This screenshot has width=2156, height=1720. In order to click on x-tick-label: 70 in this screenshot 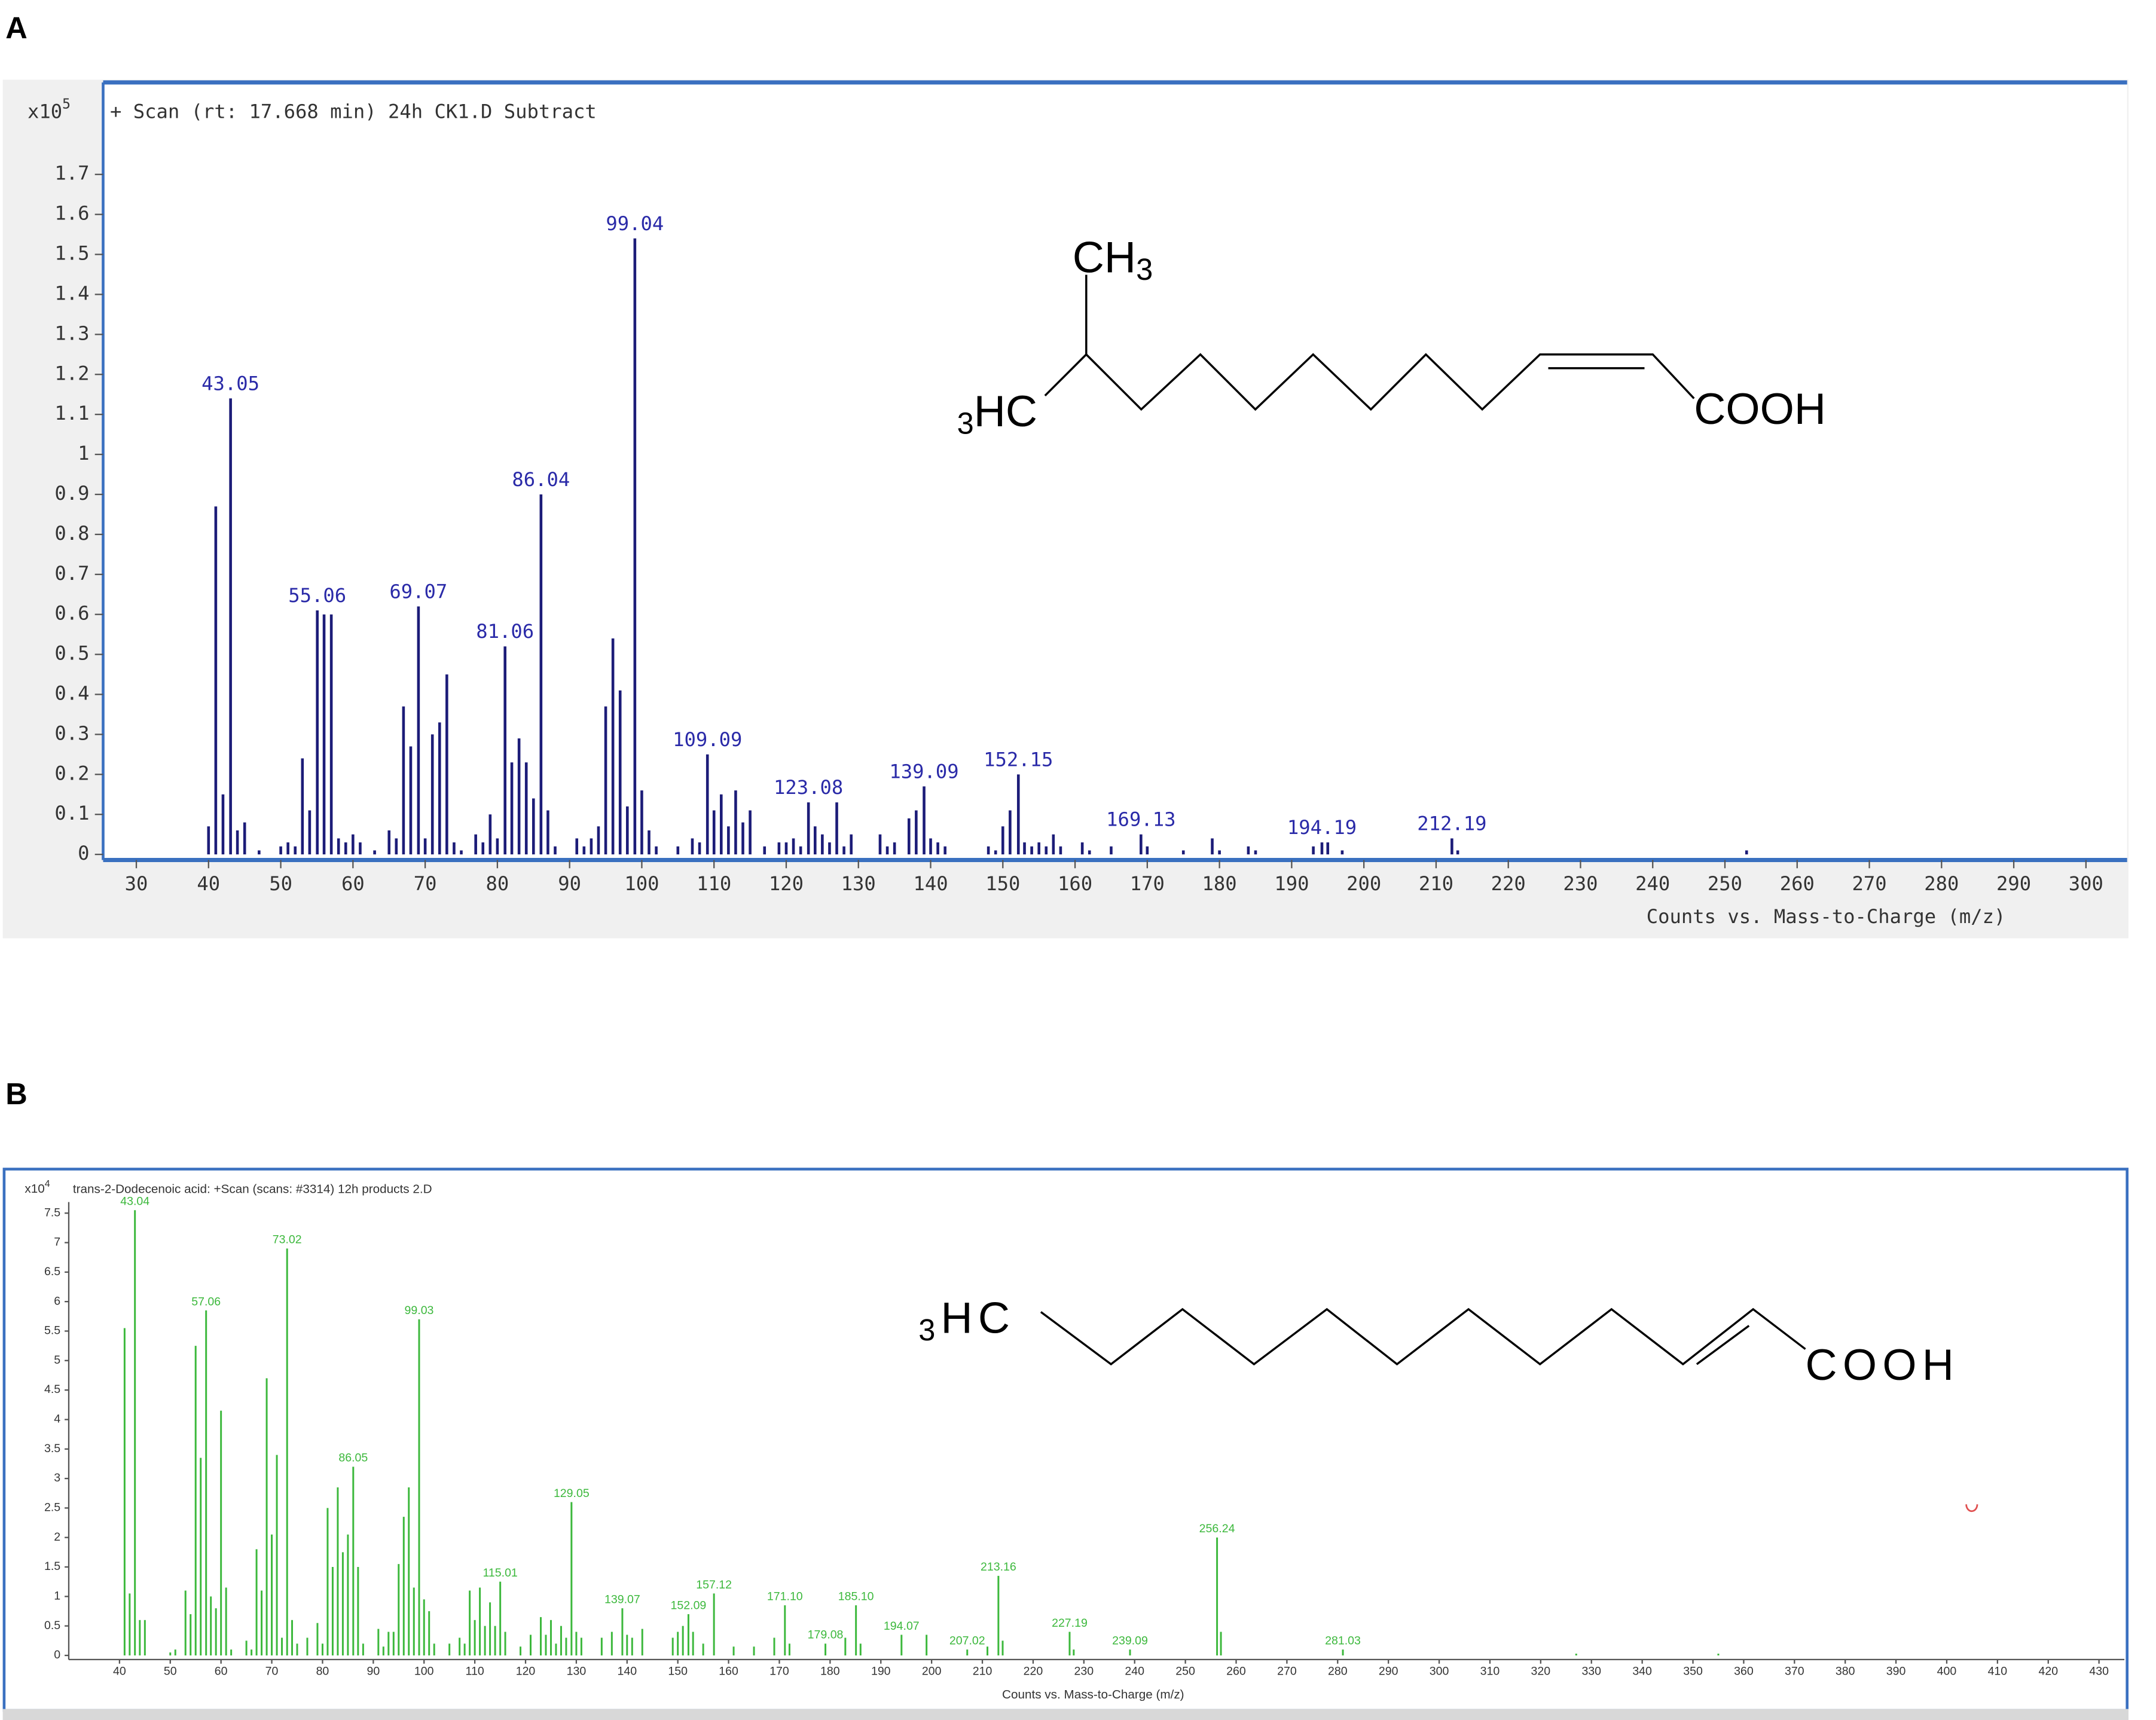, I will do `click(425, 884)`.